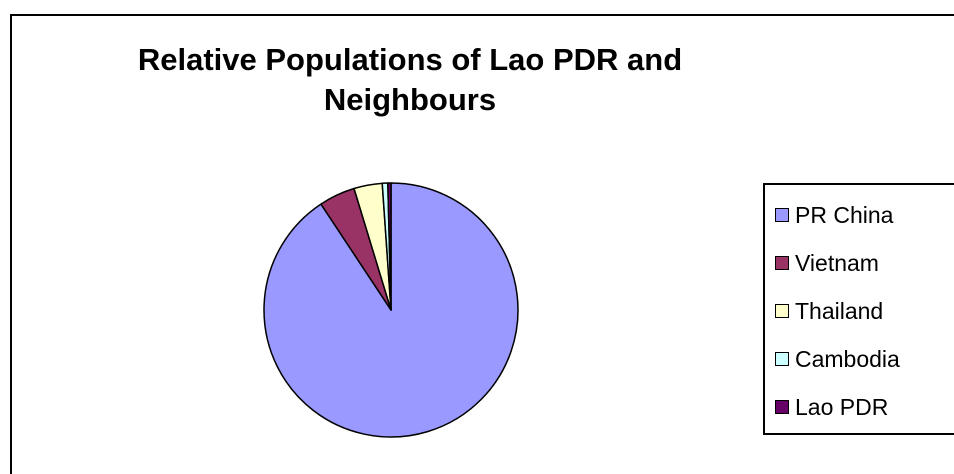 The height and width of the screenshot is (474, 954). What do you see at coordinates (842, 406) in the screenshot?
I see `legend-label-lao-pdr: Lao PDR` at bounding box center [842, 406].